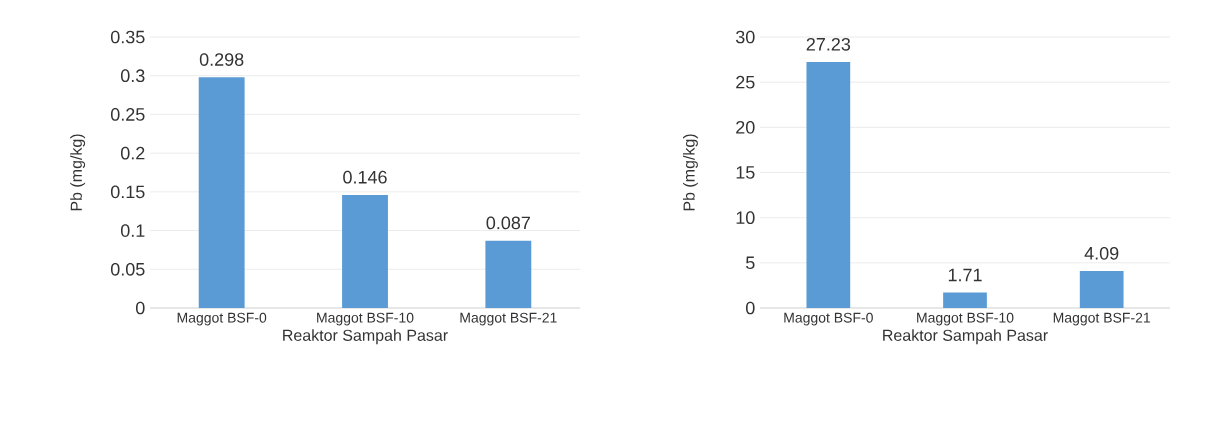 This screenshot has width=1221, height=429. What do you see at coordinates (127, 192) in the screenshot?
I see `y-tick-label: 0.15` at bounding box center [127, 192].